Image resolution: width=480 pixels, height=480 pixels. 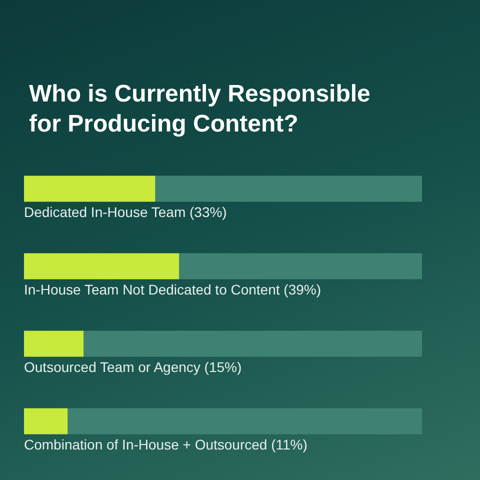 What do you see at coordinates (133, 366) in the screenshot?
I see `data-label: Outsourced Team or Agency (15%)` at bounding box center [133, 366].